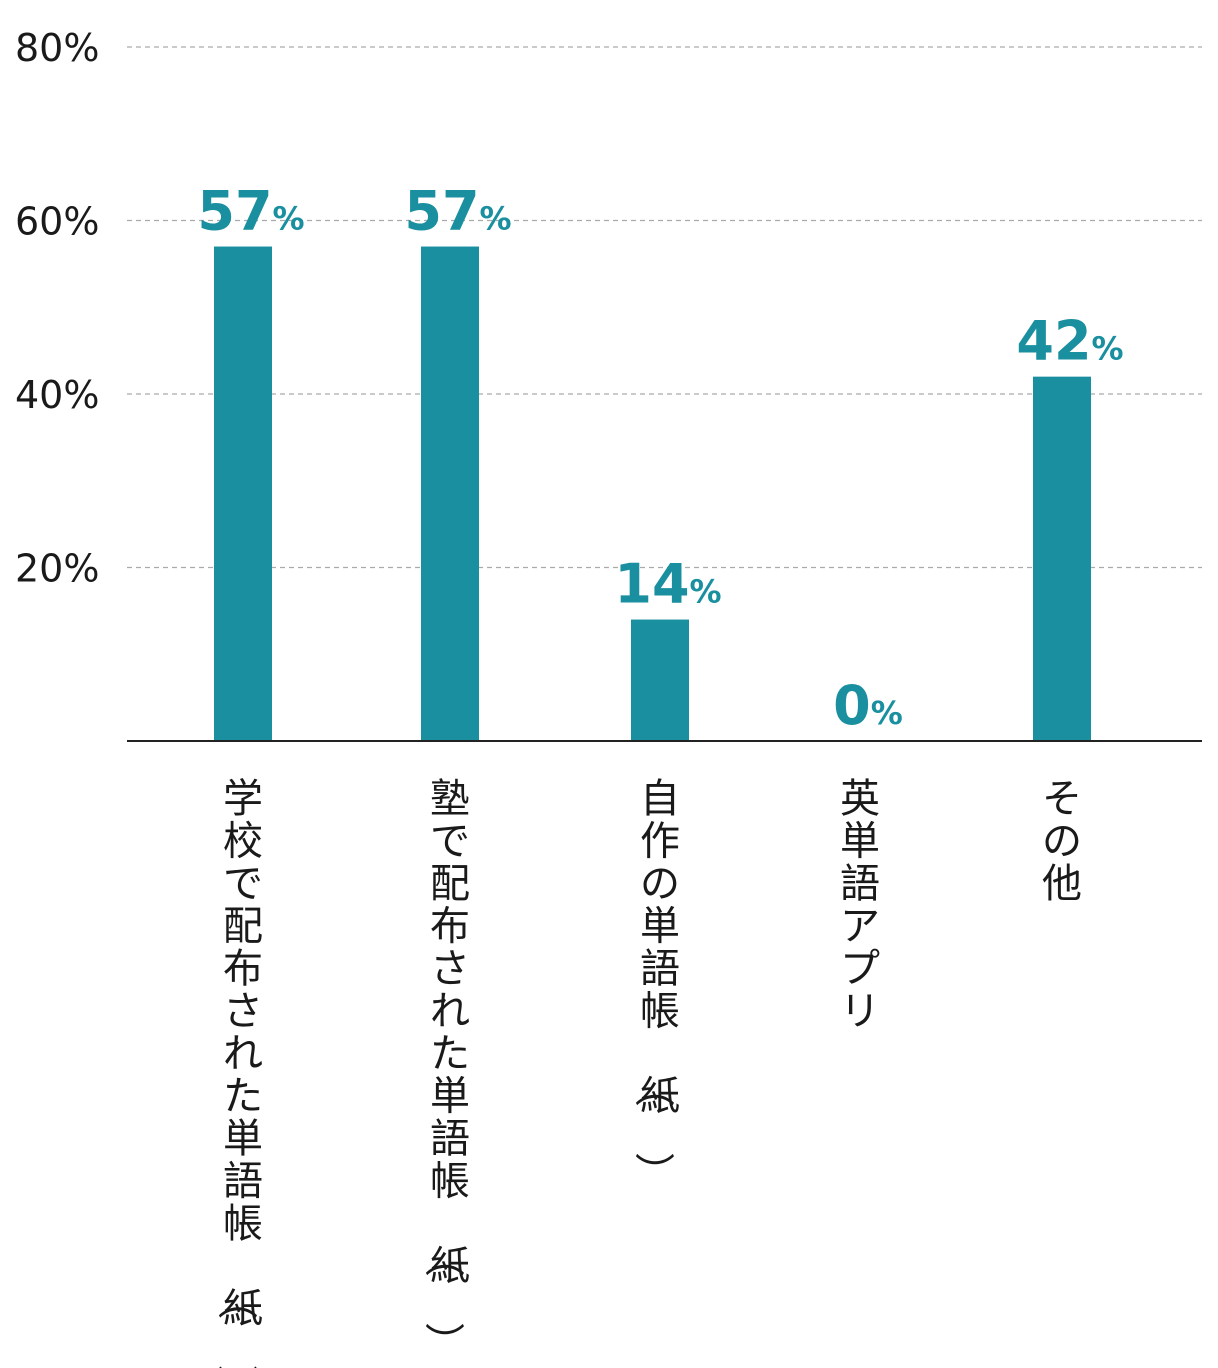 This screenshot has height=1368, width=1218. What do you see at coordinates (238, 1072) in the screenshot?
I see `category-label: 学校で配布された単語帳（紙）` at bounding box center [238, 1072].